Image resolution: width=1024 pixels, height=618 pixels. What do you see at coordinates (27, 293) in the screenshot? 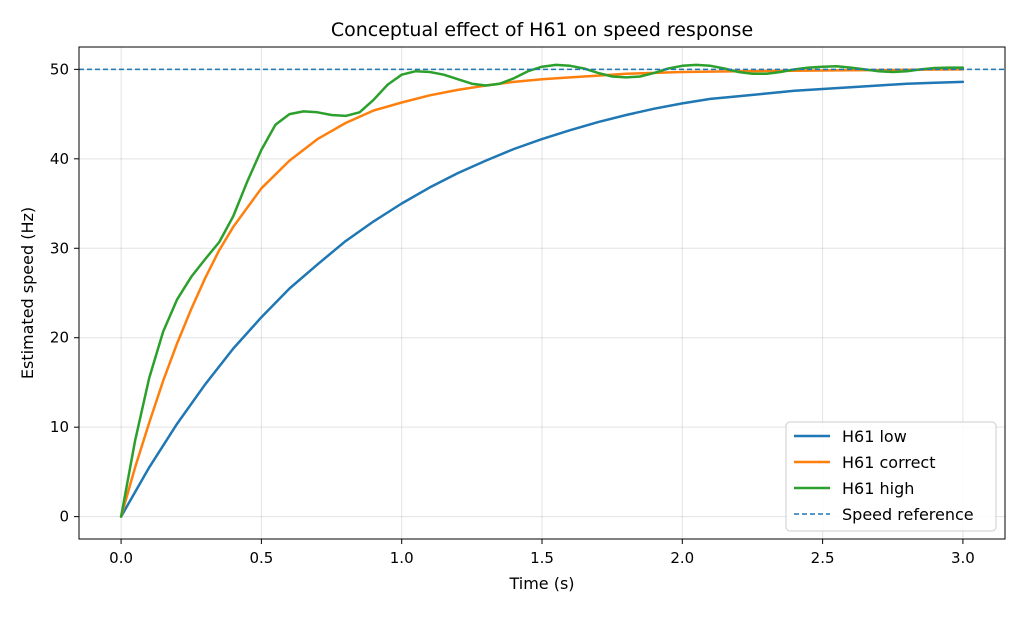
I see `y-axis-label: Estimated speed (Hz)` at bounding box center [27, 293].